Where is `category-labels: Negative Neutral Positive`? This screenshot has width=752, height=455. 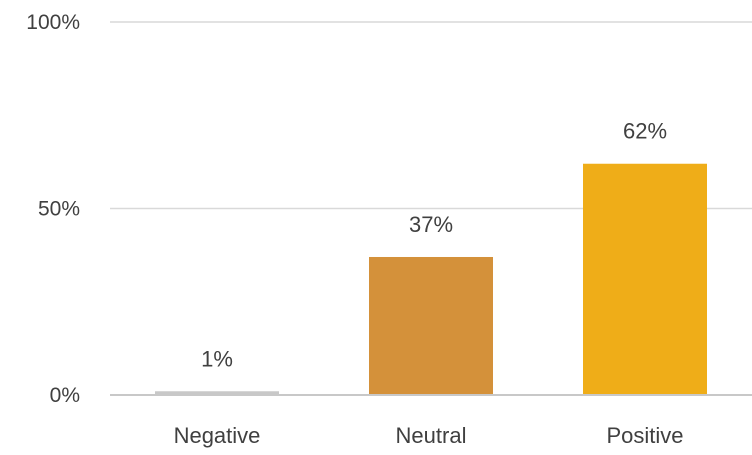
category-labels: Negative Neutral Positive is located at coordinates (429, 435).